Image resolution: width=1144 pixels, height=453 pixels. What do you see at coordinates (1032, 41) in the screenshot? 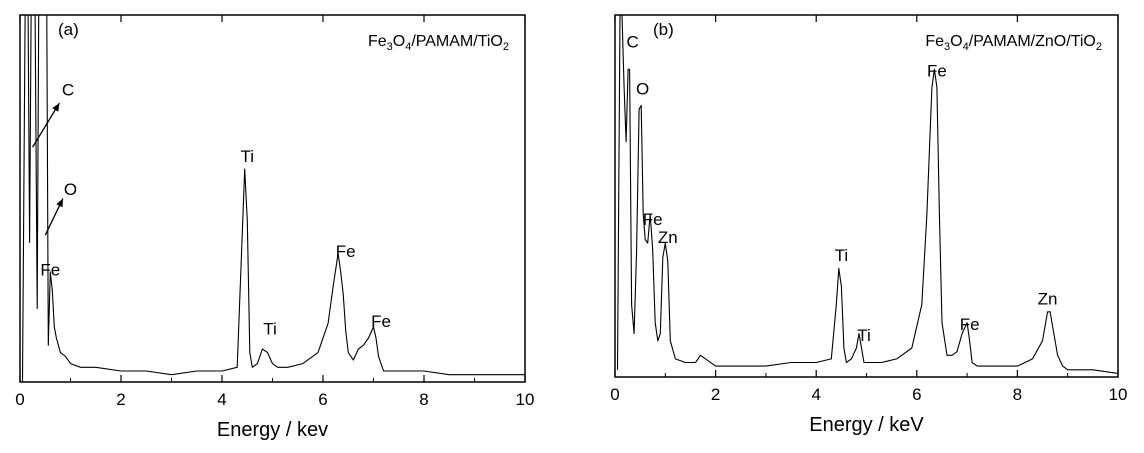
I see `sample-label-part: /PAMAM/ZnO/TiO` at bounding box center [1032, 41].